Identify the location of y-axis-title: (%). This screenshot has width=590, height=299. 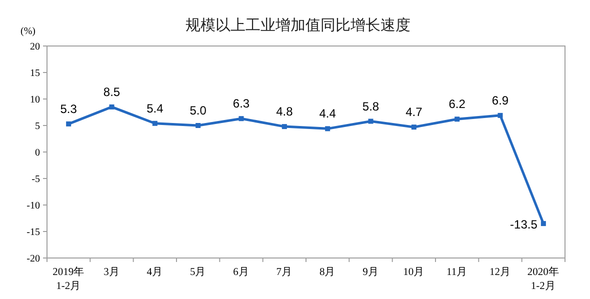
(28, 31).